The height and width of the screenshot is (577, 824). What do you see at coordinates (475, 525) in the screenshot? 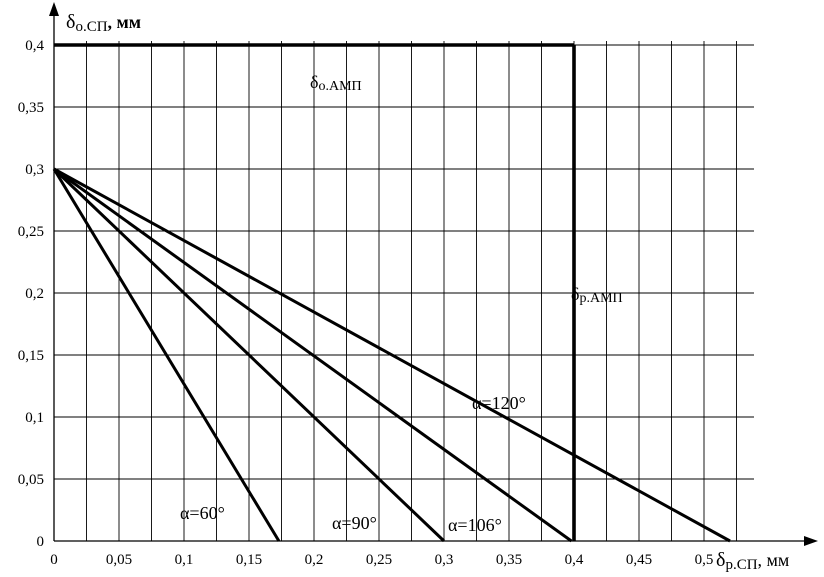
I see `series-label: α=106°` at bounding box center [475, 525].